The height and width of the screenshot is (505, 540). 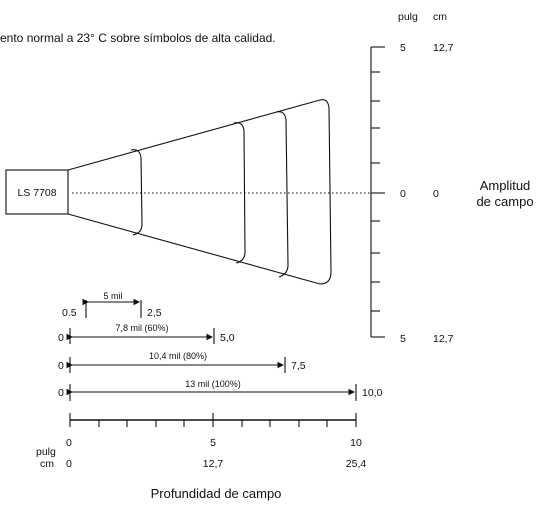 I want to click on width-mid-in: 0, so click(x=403, y=194).